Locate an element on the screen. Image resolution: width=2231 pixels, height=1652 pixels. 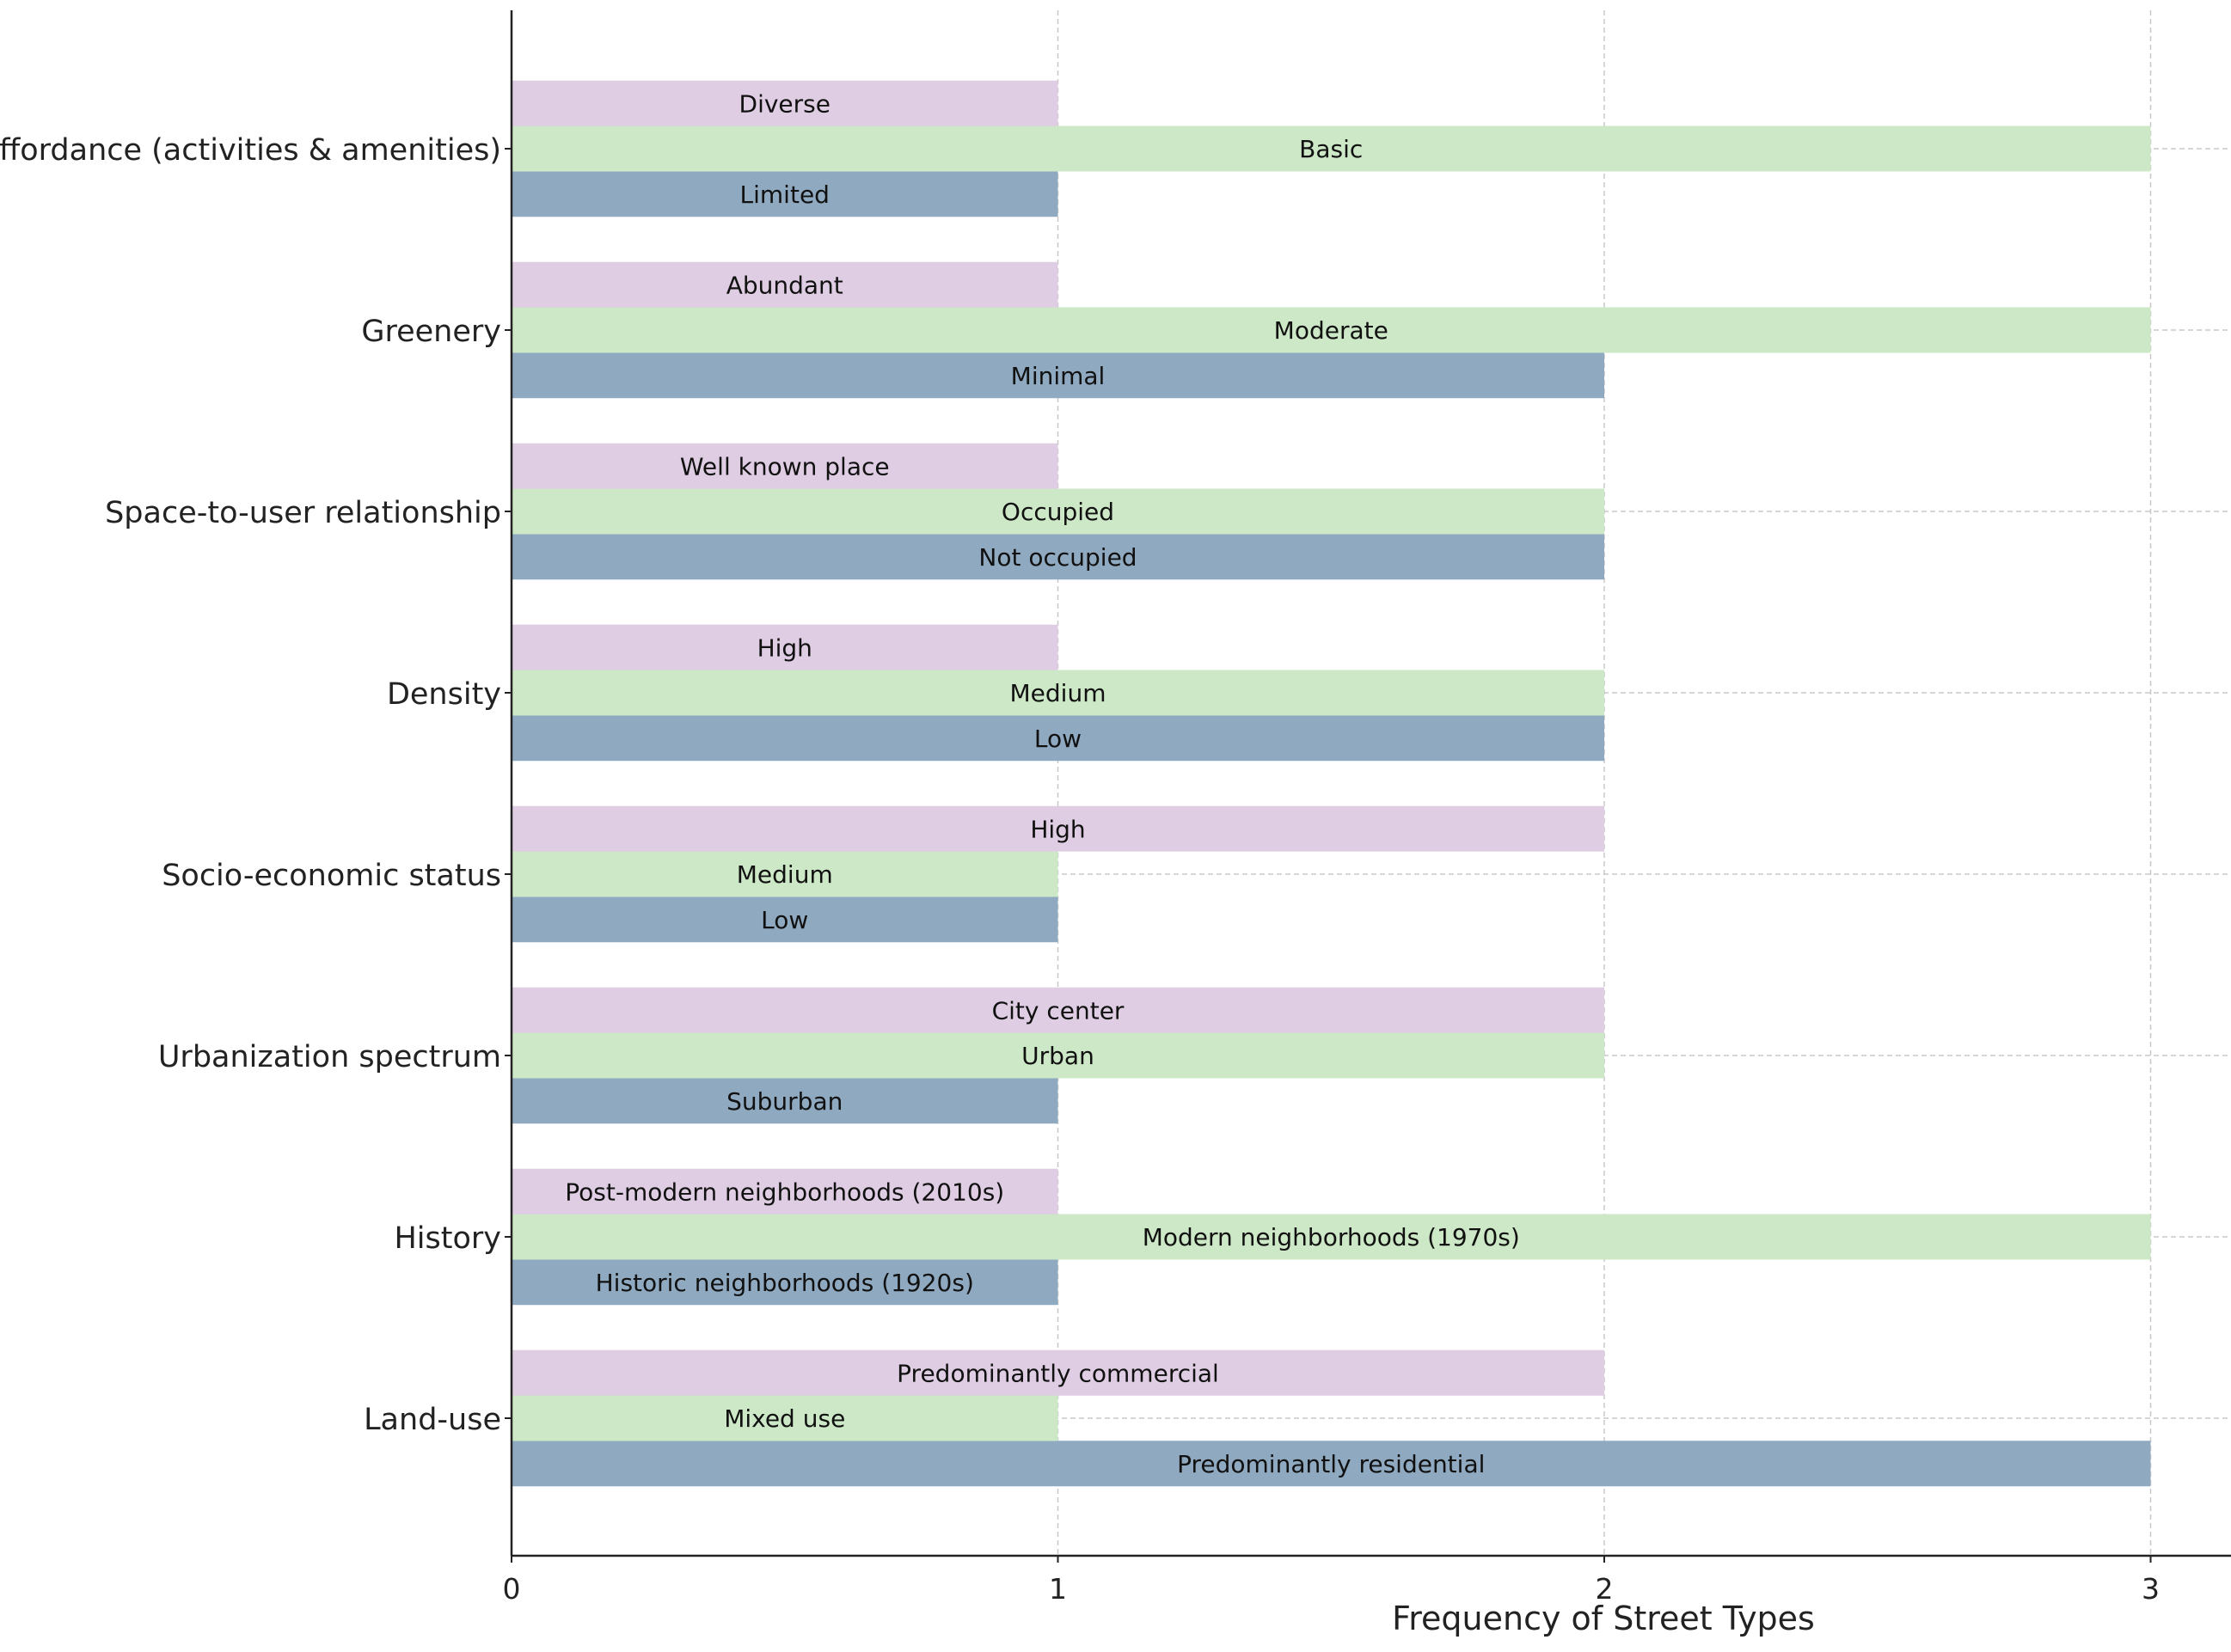
bar-label: Basic is located at coordinates (1331, 149).